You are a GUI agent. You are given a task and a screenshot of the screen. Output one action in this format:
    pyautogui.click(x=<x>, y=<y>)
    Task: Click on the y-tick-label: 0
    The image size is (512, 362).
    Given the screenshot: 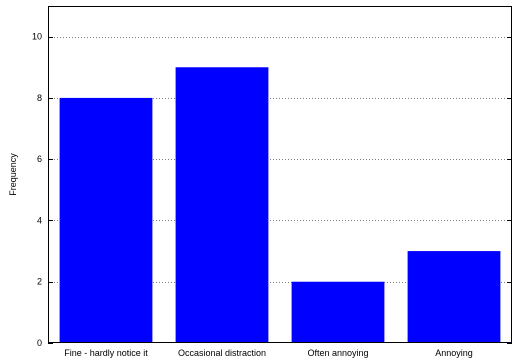 What is the action you would take?
    pyautogui.click(x=39, y=343)
    